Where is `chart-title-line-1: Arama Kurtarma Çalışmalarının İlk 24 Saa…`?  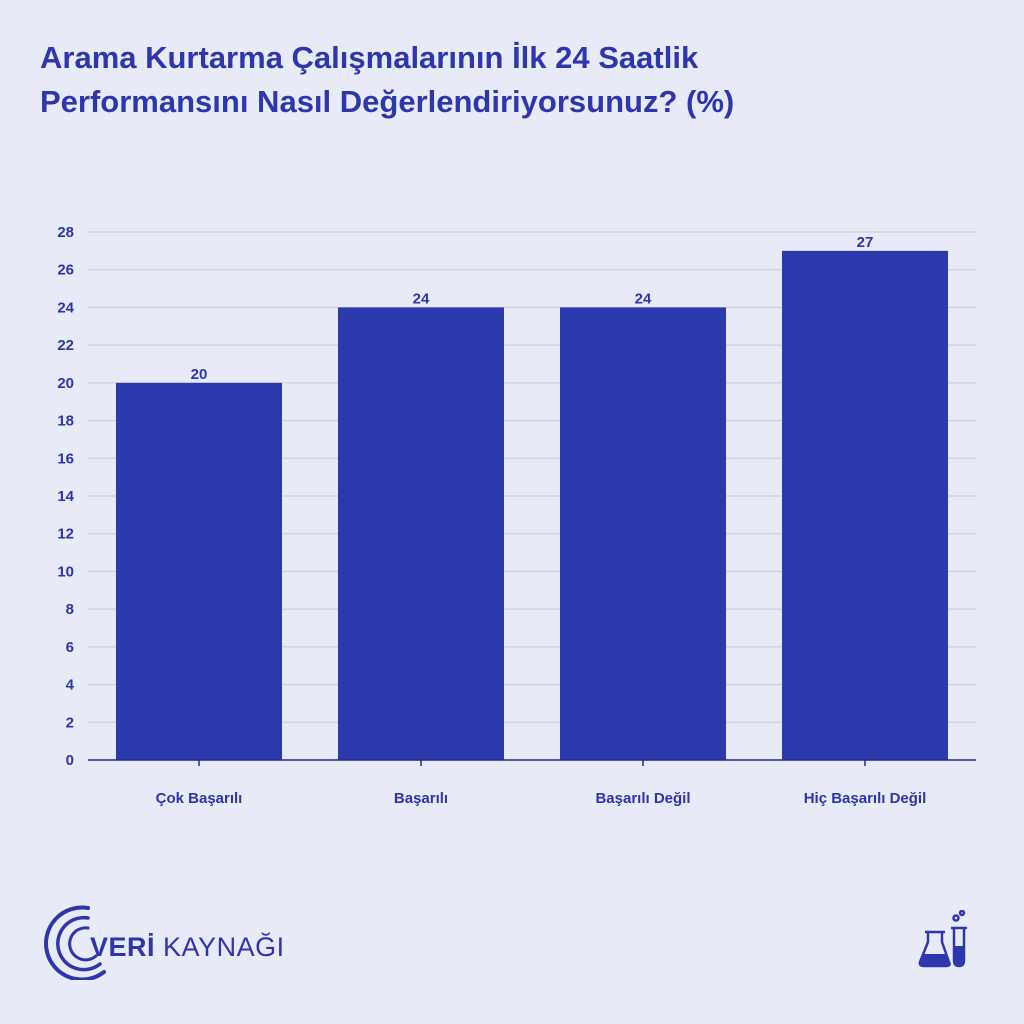
chart-title-line-1: Arama Kurtarma Çalışmalarının İlk 24 Saa… is located at coordinates (369, 57).